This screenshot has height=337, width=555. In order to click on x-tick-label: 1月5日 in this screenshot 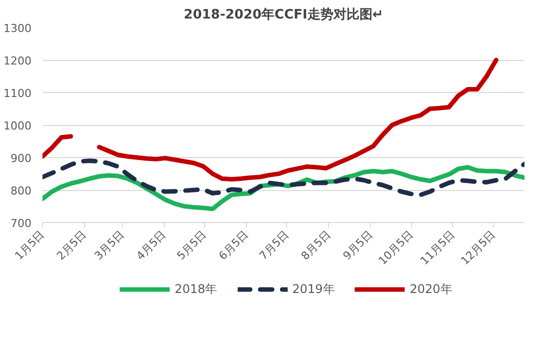, I will do `click(30, 245)`.